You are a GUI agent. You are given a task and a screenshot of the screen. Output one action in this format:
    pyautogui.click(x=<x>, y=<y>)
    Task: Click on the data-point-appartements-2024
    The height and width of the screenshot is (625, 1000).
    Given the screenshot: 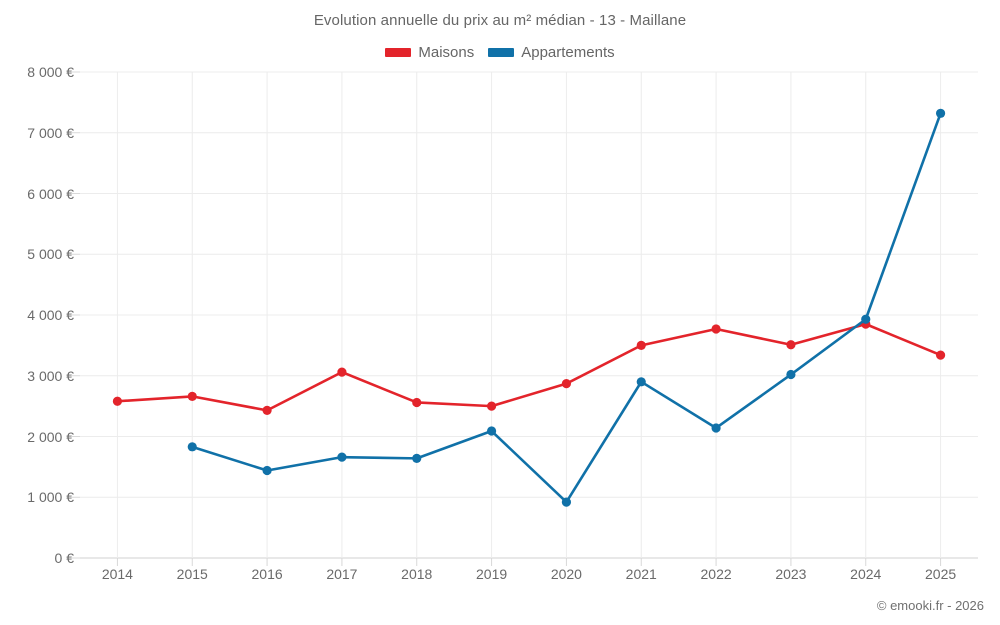 What is the action you would take?
    pyautogui.click(x=866, y=319)
    